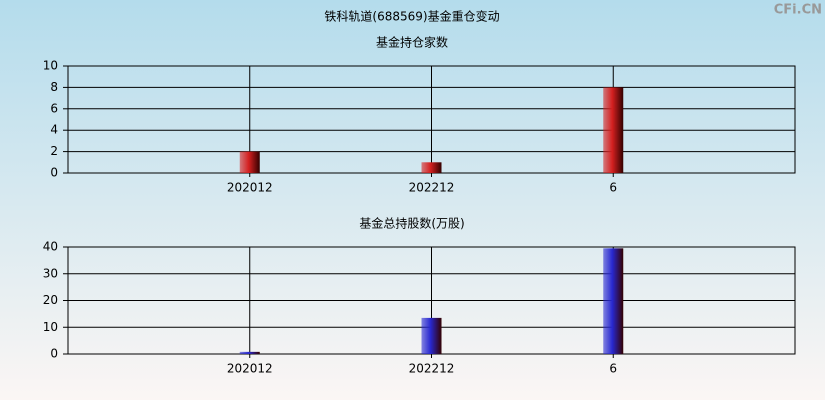 The height and width of the screenshot is (400, 825). Describe the element at coordinates (54, 87) in the screenshot. I see `y-tick-label: 8` at that location.